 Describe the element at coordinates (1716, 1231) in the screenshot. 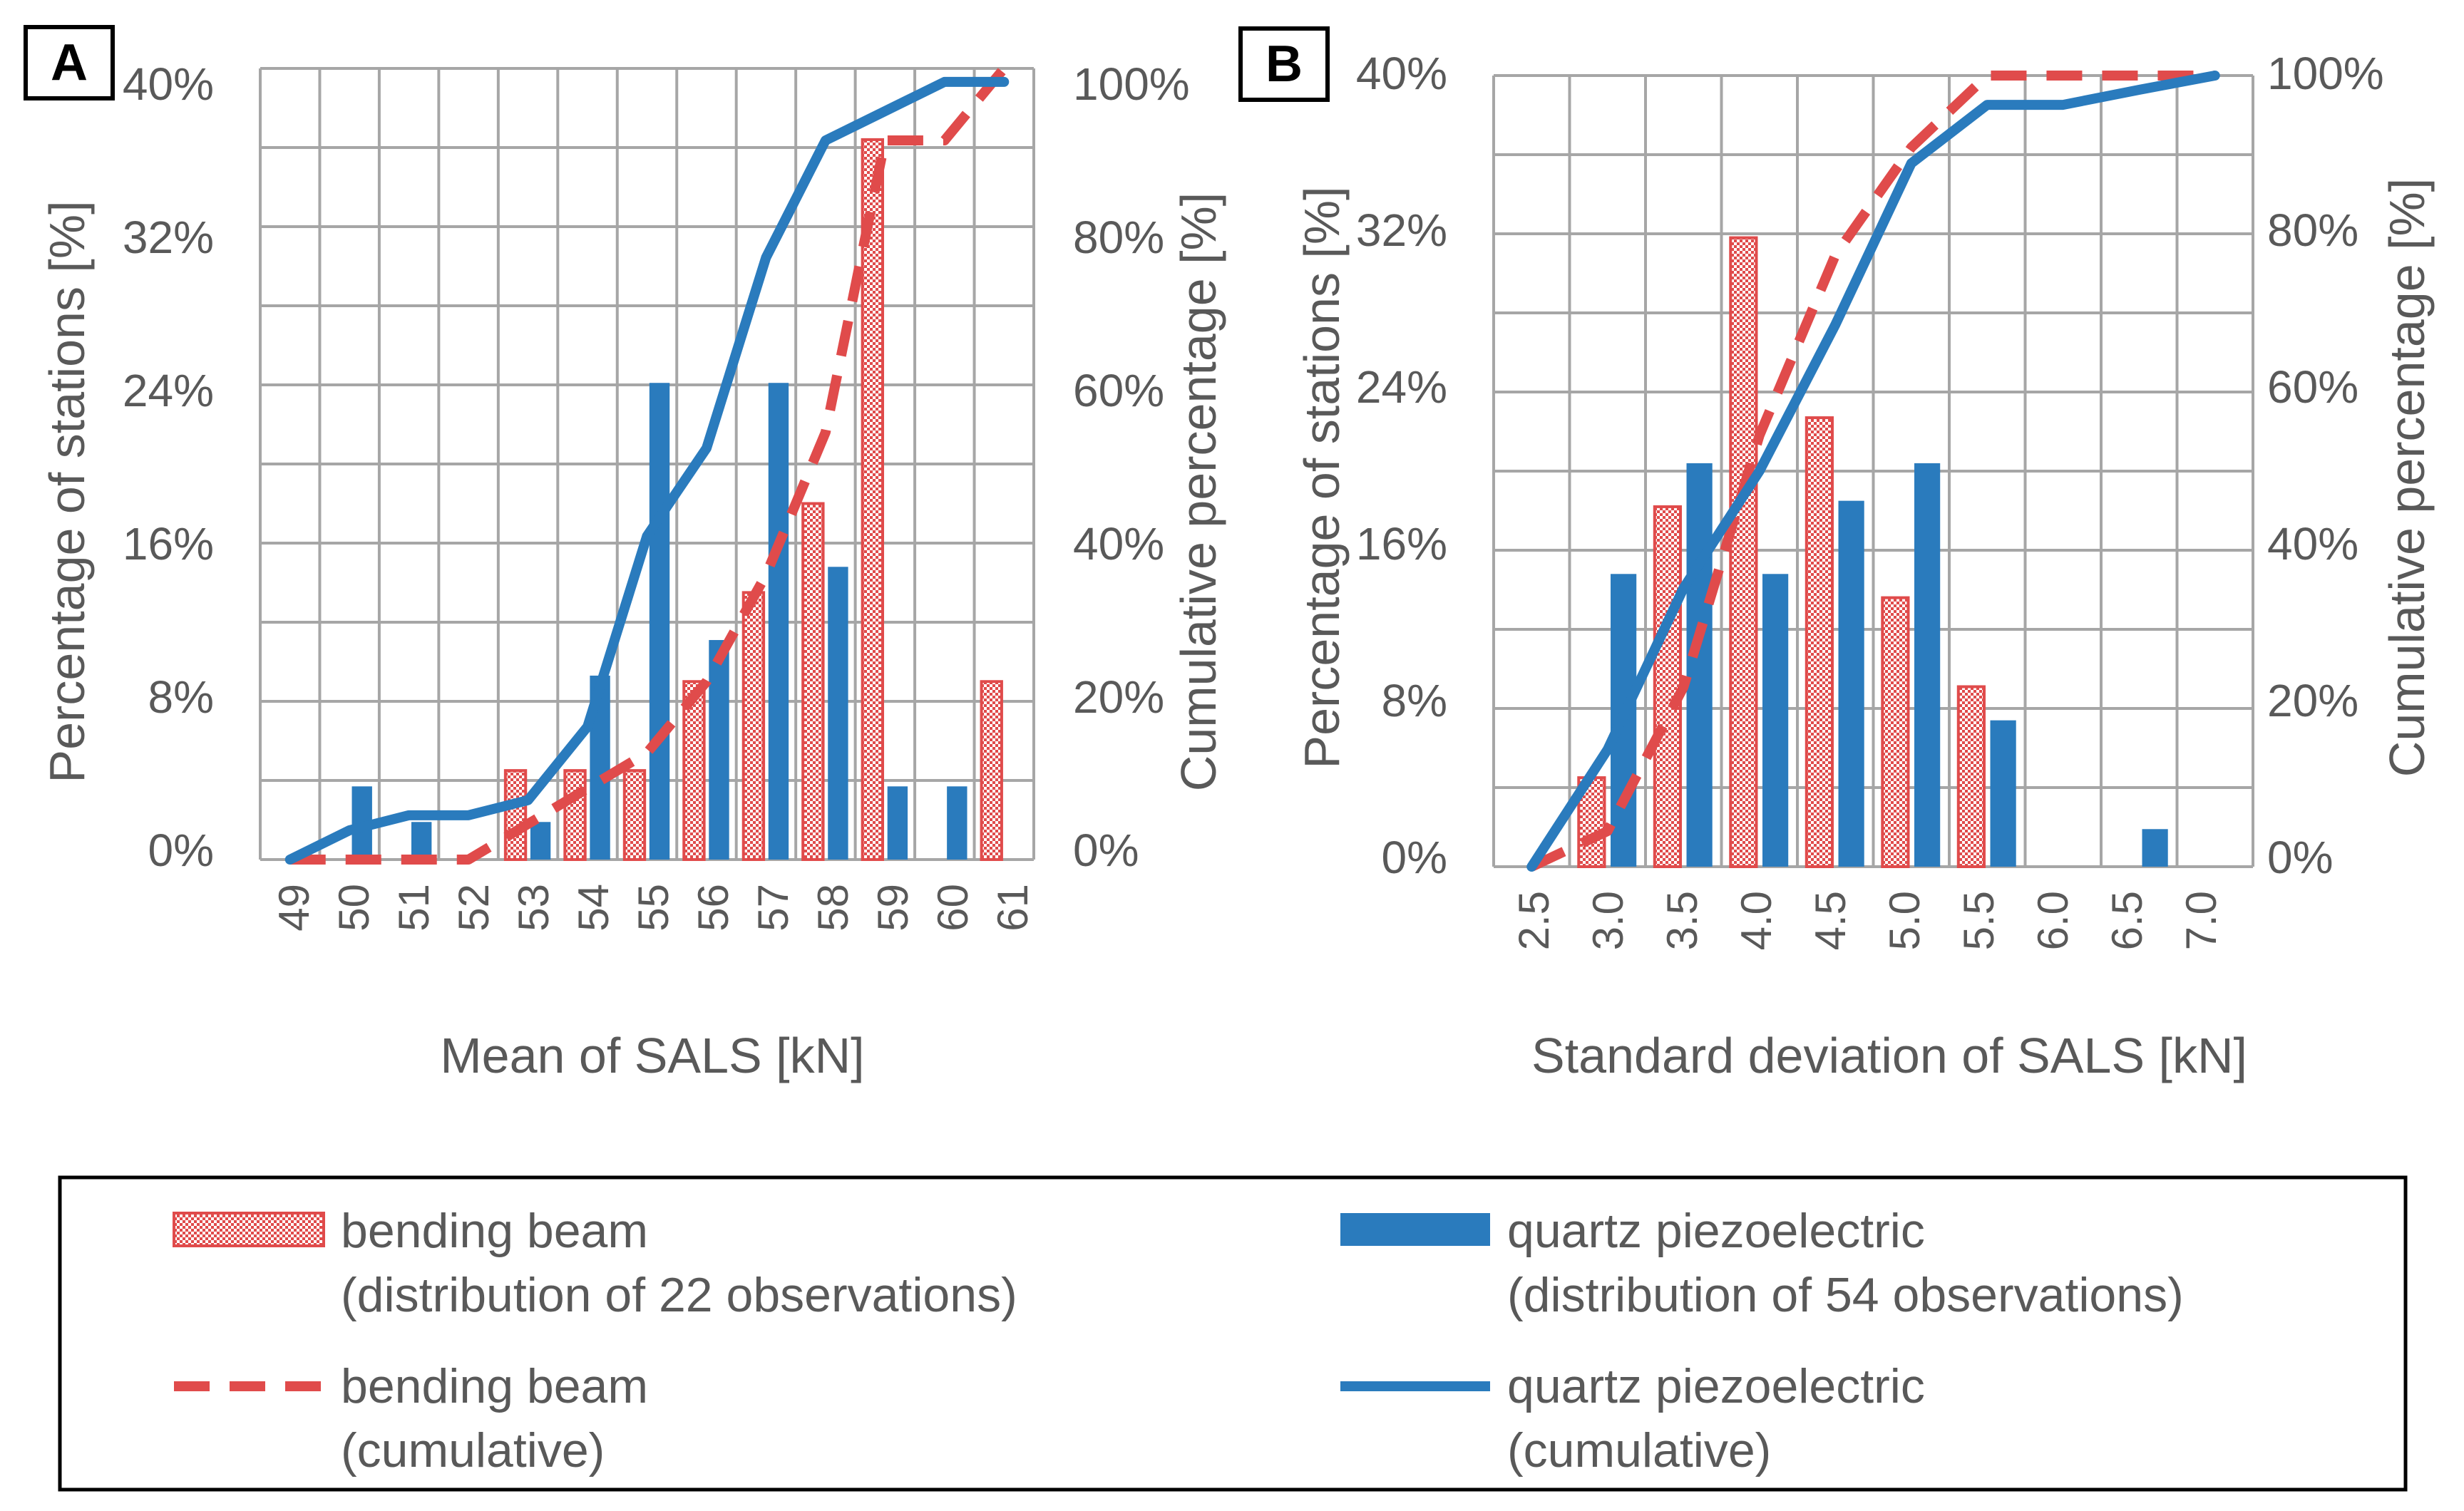

I see `legend-label-quartz-distribution: quartz piezoelectric` at that location.